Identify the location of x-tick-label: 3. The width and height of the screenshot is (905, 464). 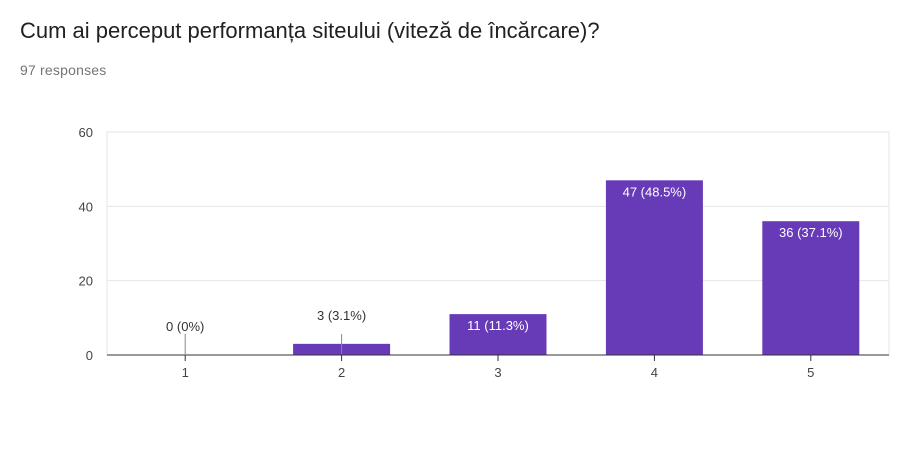
(497, 372).